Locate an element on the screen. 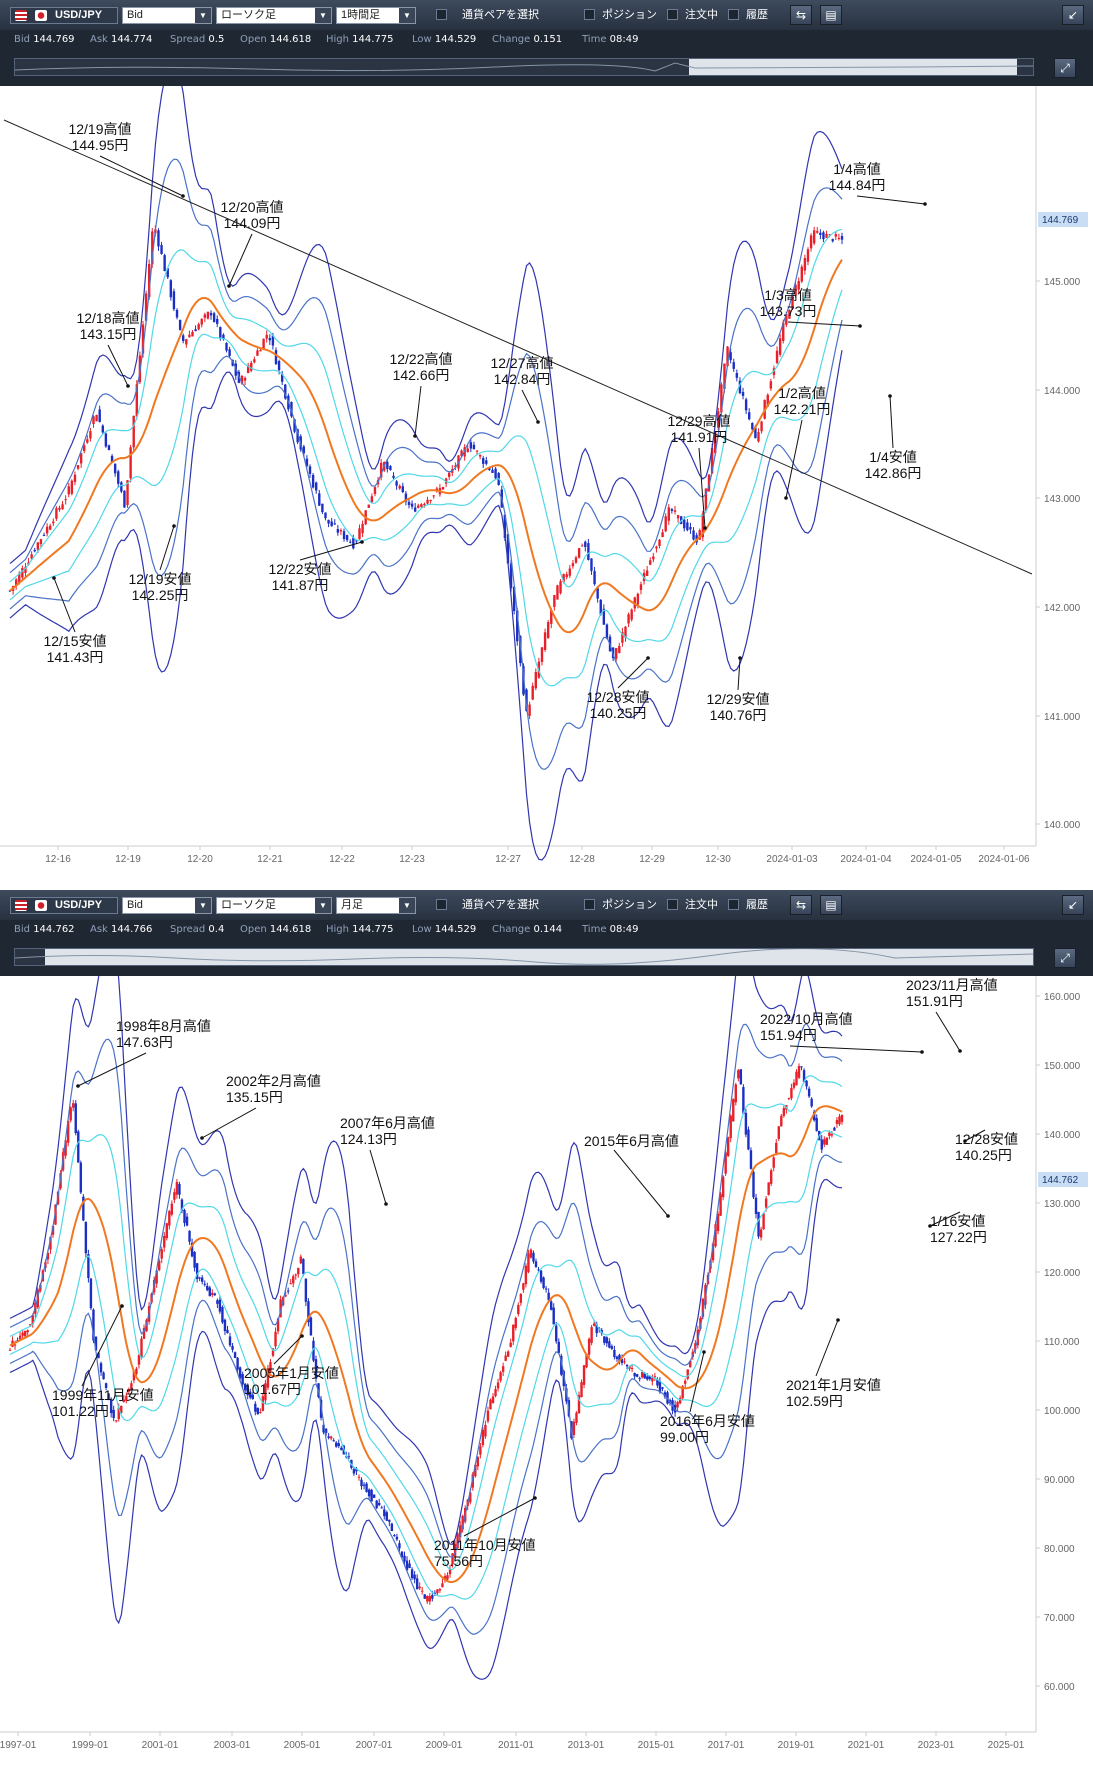 The image size is (1093, 1788). annotation-label: 2002年2月高値 is located at coordinates (273, 1081).